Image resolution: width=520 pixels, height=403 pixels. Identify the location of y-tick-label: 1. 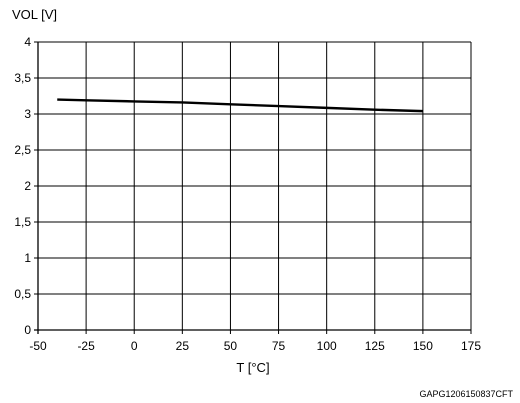
(27, 258).